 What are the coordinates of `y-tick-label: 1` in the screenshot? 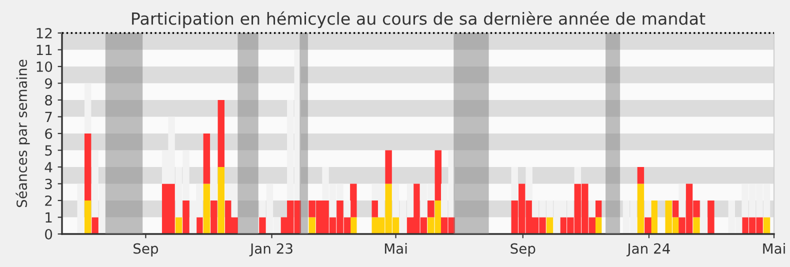 It's located at (49, 217).